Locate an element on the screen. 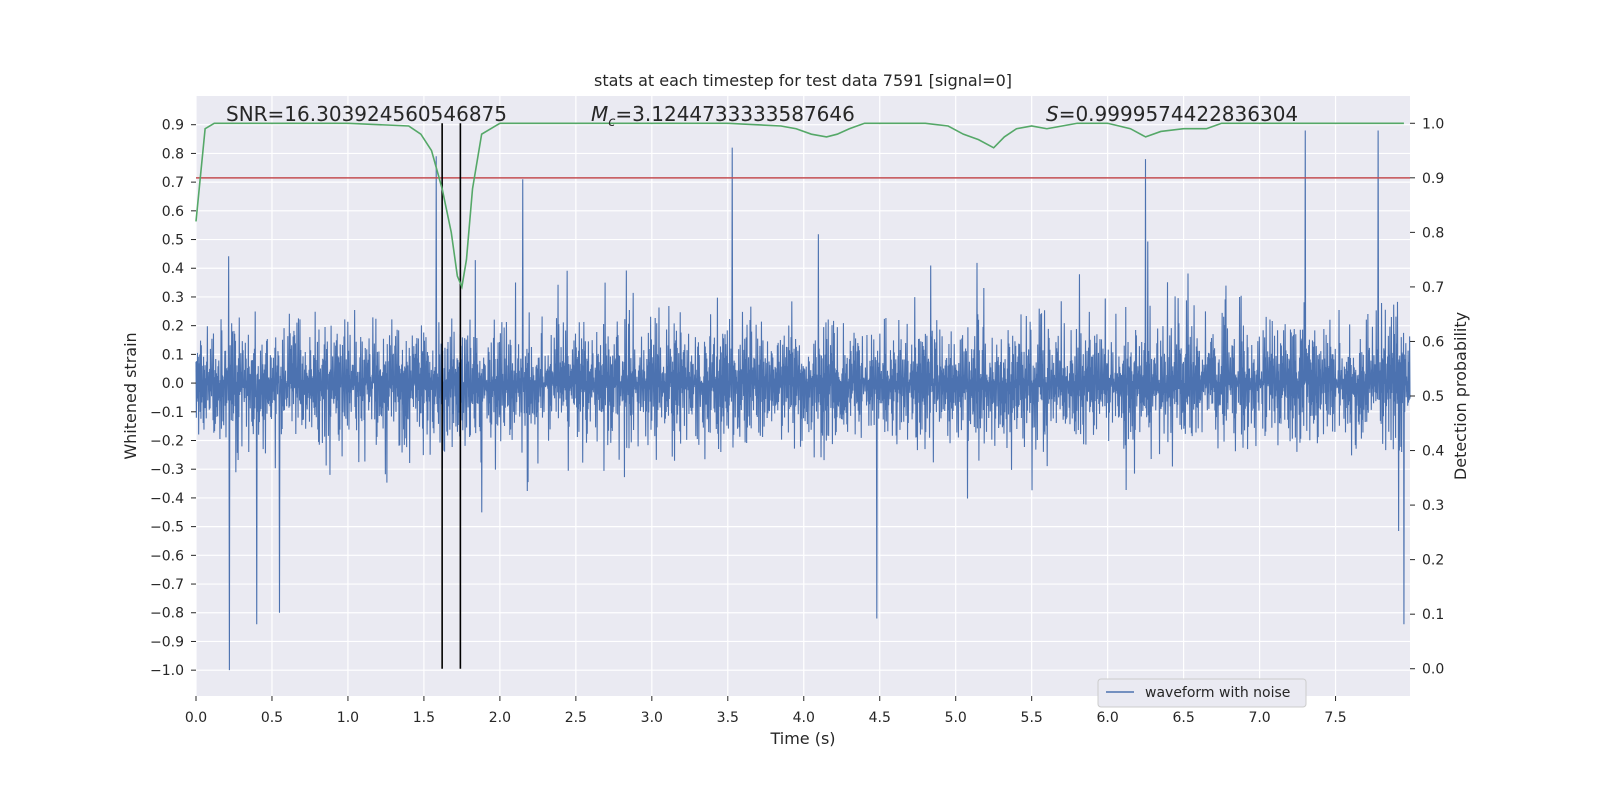 Image resolution: width=1600 pixels, height=800 pixels. y-tick-label: 0.8 is located at coordinates (173, 154).